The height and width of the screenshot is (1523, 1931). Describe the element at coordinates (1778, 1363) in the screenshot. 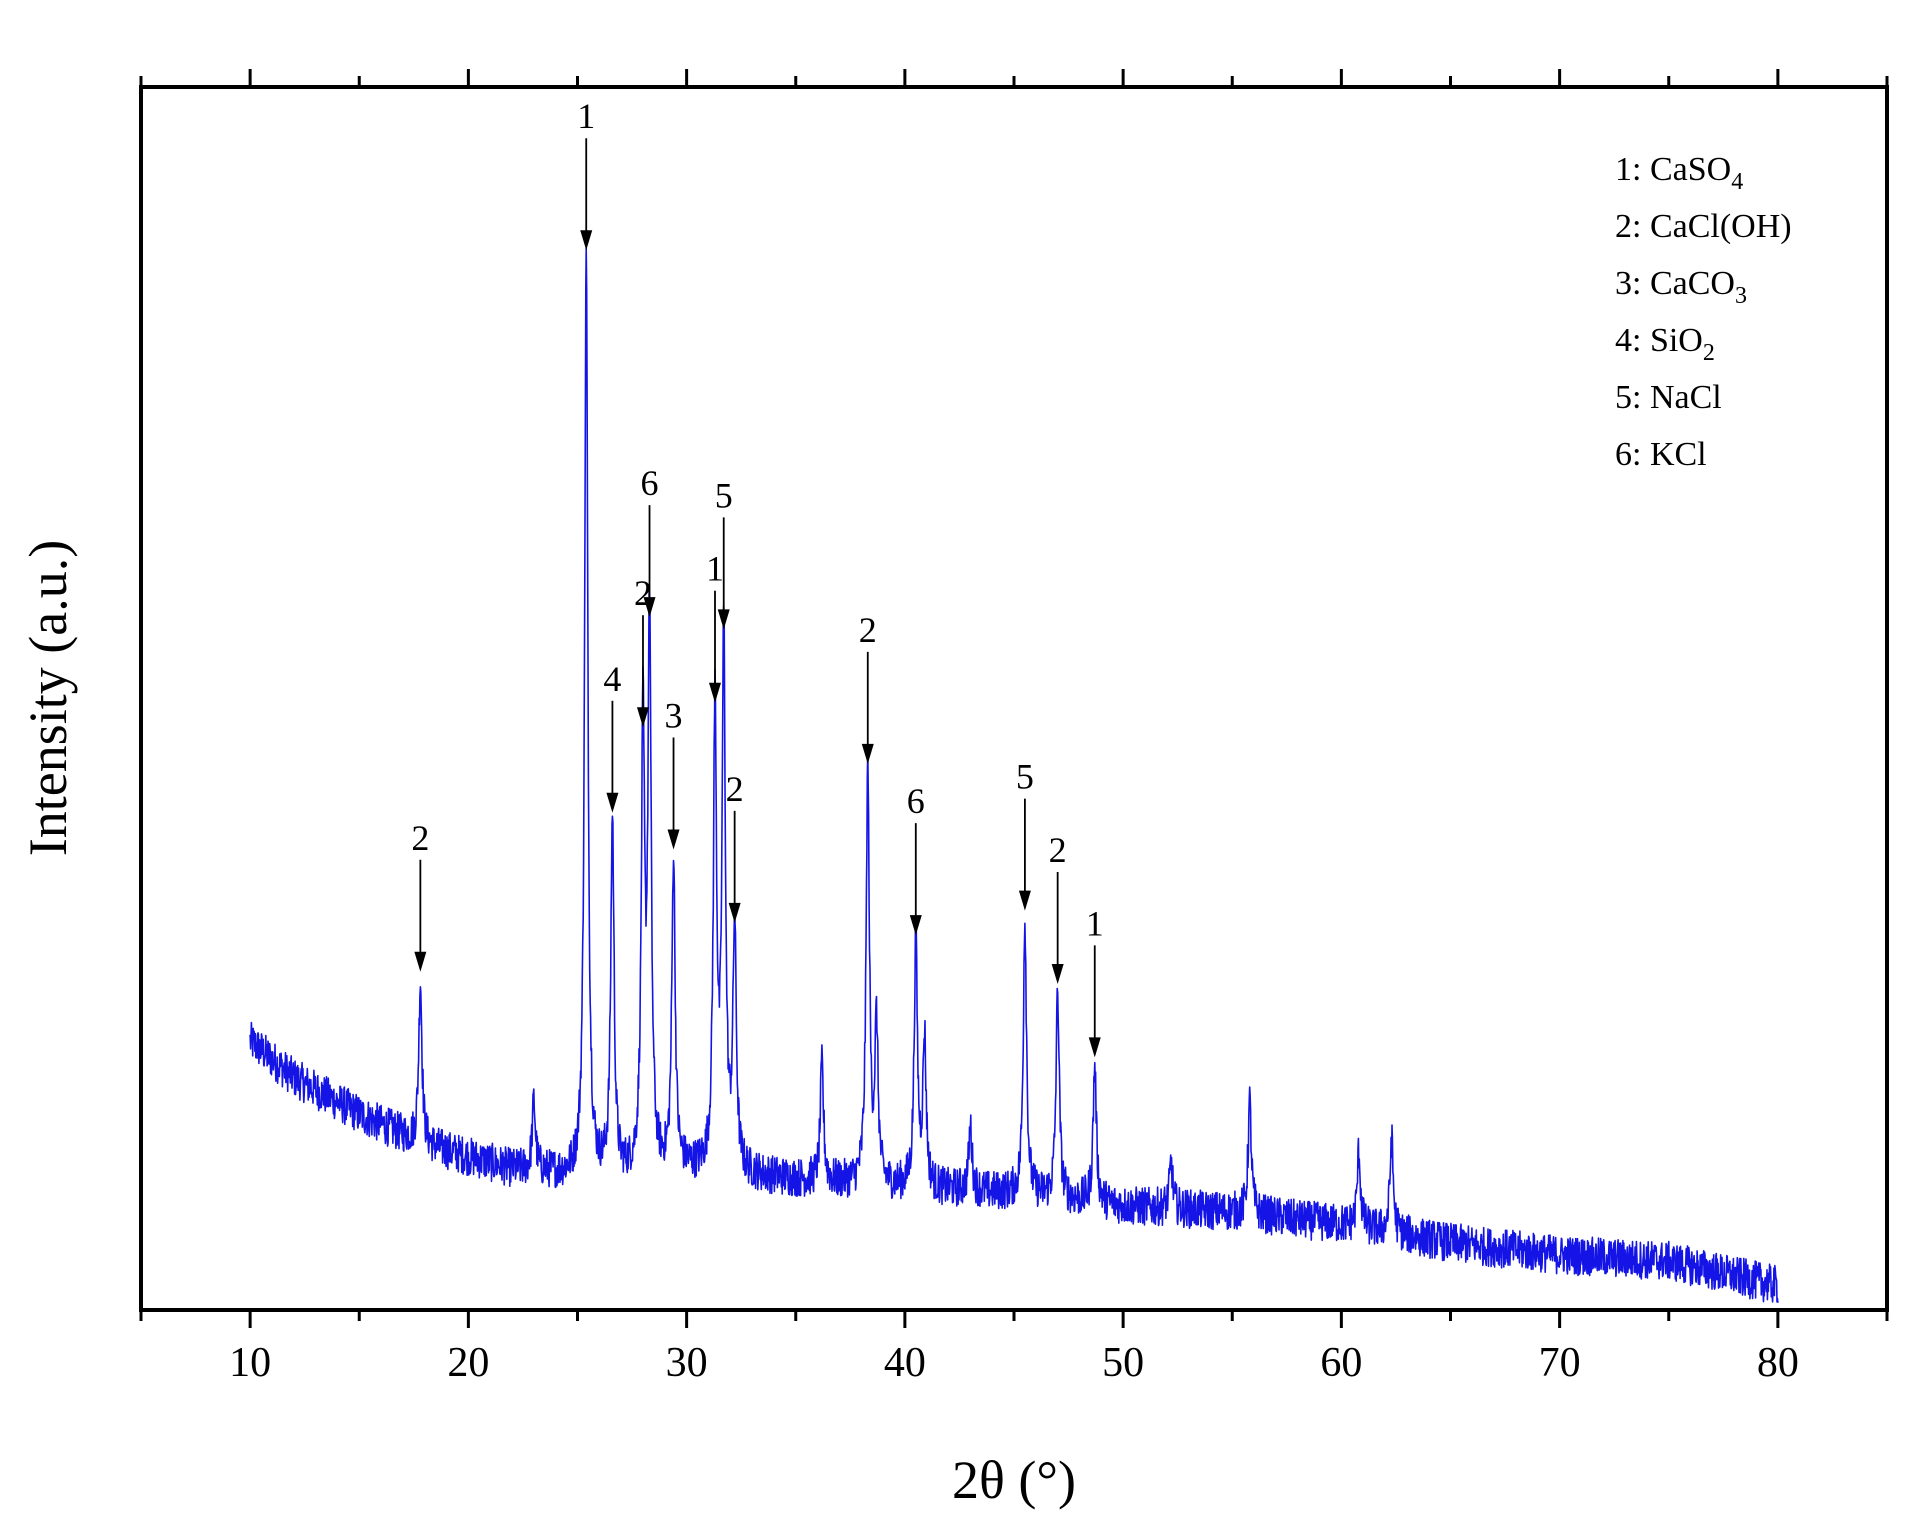

I see `x-tick-label: 80` at that location.